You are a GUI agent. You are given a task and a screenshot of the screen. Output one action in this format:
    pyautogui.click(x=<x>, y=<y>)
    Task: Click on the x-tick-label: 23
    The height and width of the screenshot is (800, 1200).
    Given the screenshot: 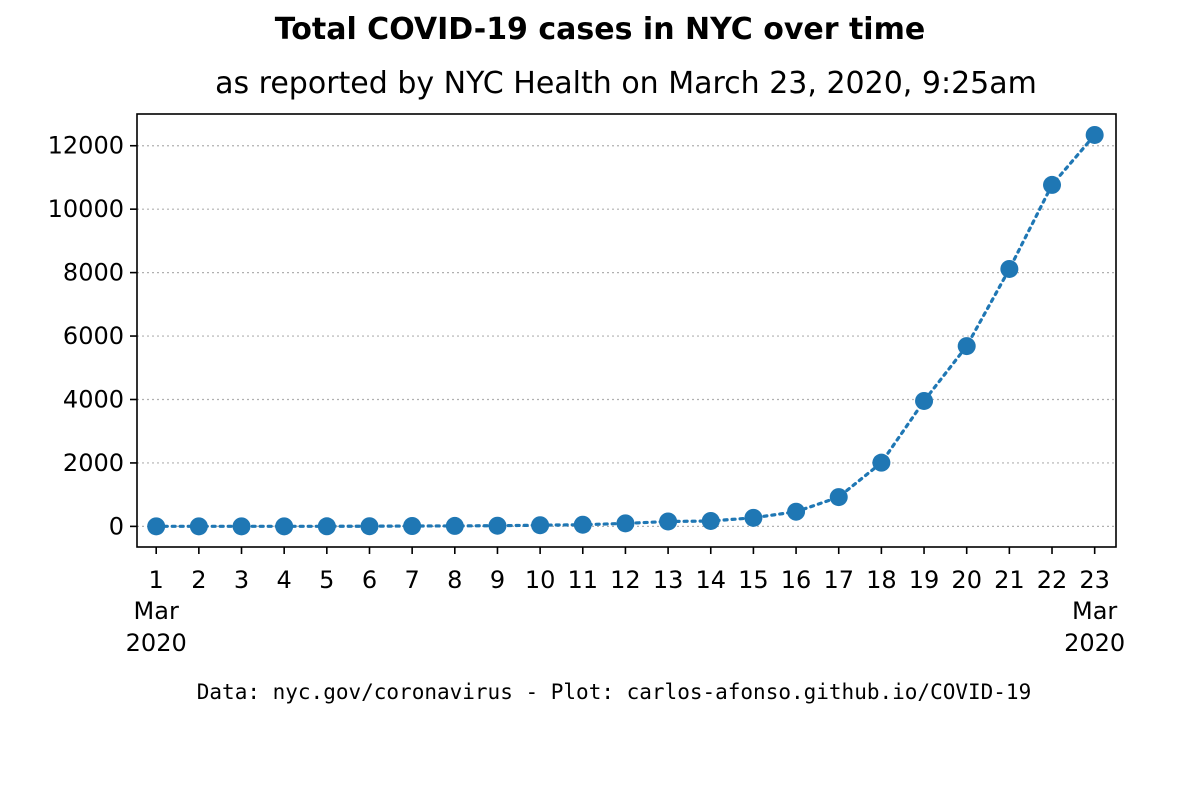 What is the action you would take?
    pyautogui.click(x=1094, y=580)
    